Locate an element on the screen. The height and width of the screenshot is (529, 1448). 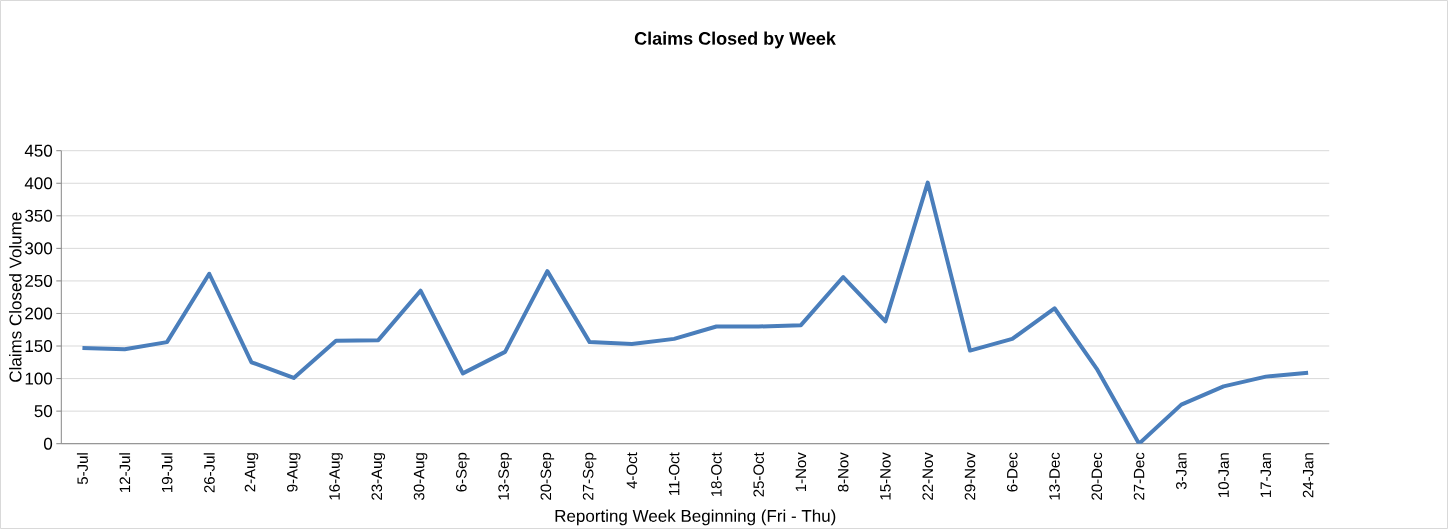
x-tick-label: 17-Jan is located at coordinates (1266, 475).